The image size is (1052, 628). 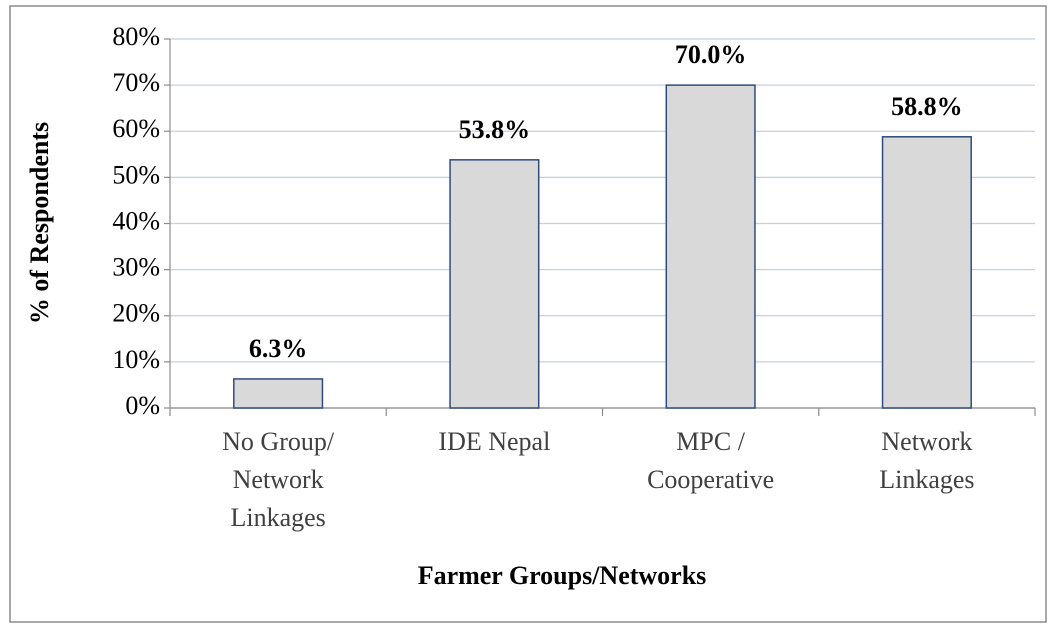 I want to click on x-tick-label: IDE Nepal, so click(x=494, y=441).